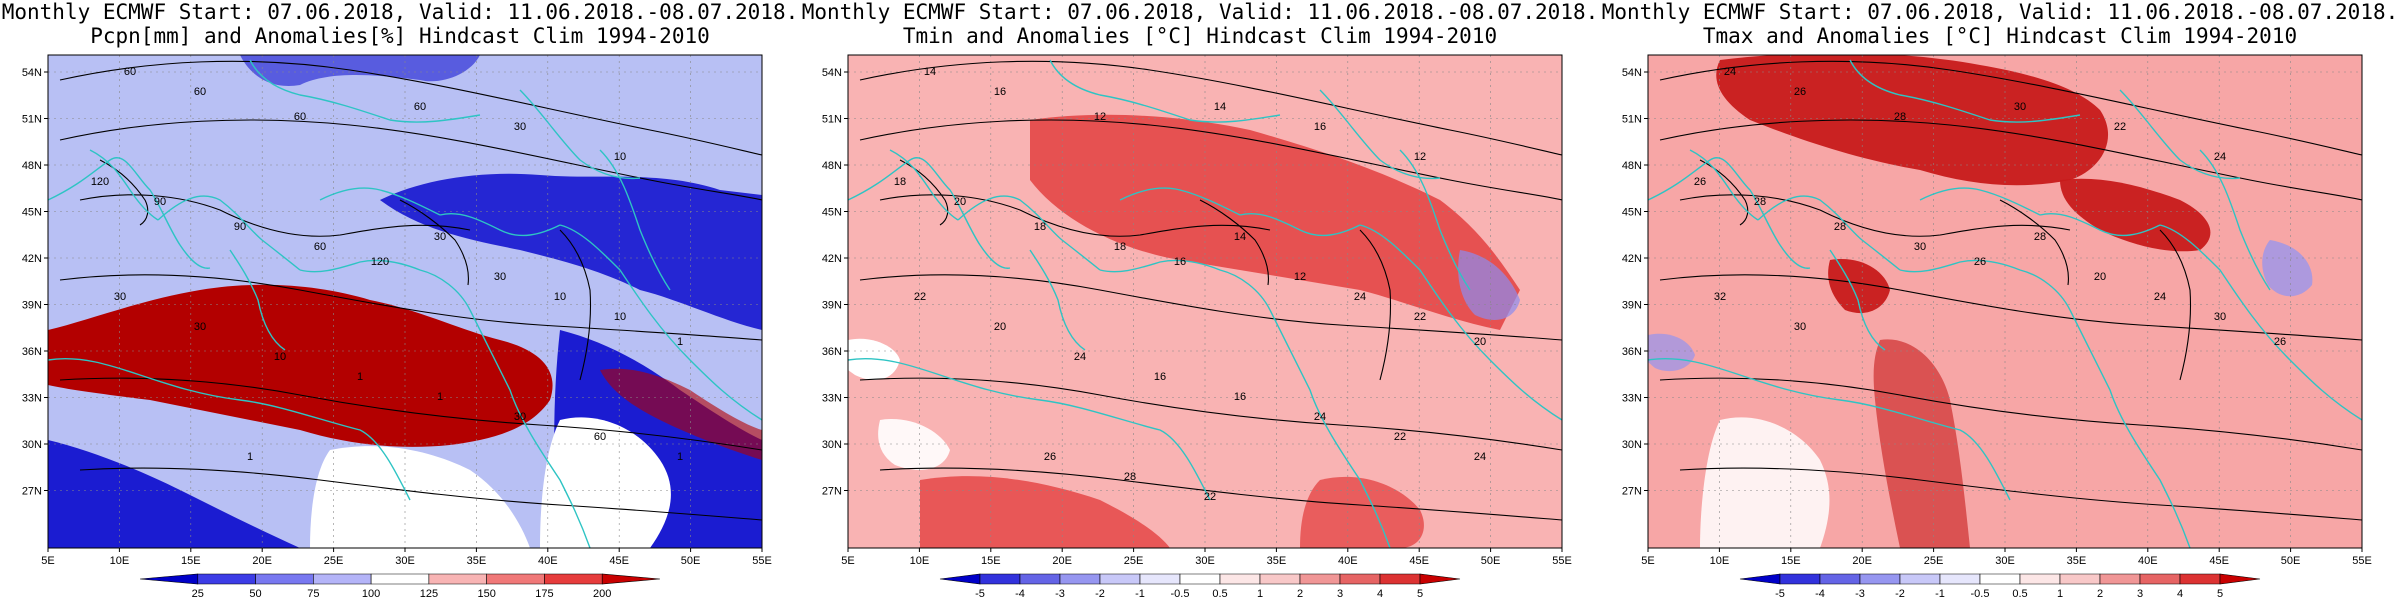 The image size is (2400, 600). I want to click on contour-label: 24, so click(1730, 72).